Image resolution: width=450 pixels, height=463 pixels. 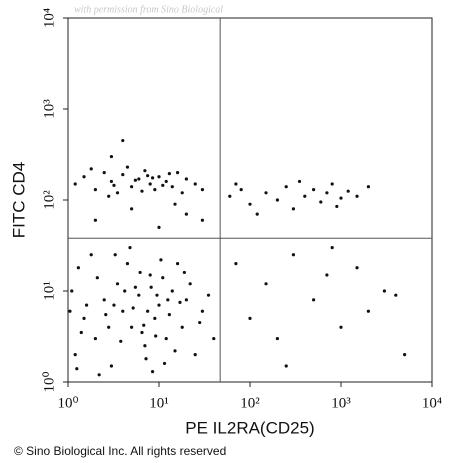 What do you see at coordinates (250, 403) in the screenshot?
I see `x-tick-label: 10²` at bounding box center [250, 403].